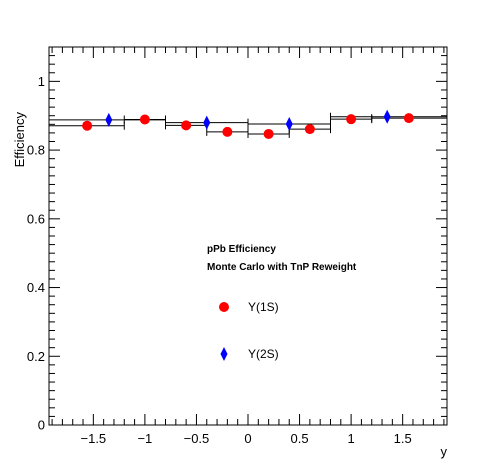 The height and width of the screenshot is (473, 498). Describe the element at coordinates (263, 354) in the screenshot. I see `legend-label-upsilon-2s: Υ(2S)` at that location.